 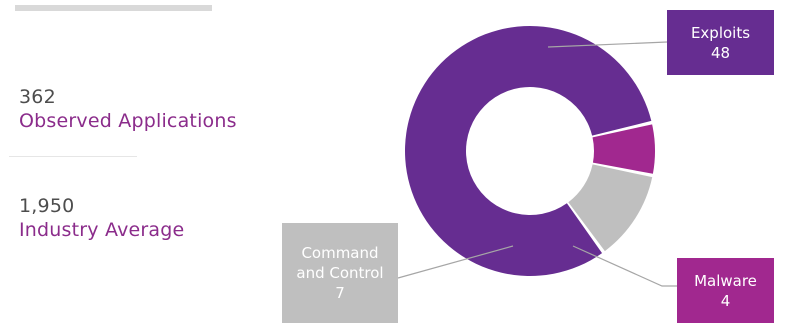 What do you see at coordinates (340, 253) in the screenshot?
I see `command-control-callout-line1: Command` at bounding box center [340, 253].